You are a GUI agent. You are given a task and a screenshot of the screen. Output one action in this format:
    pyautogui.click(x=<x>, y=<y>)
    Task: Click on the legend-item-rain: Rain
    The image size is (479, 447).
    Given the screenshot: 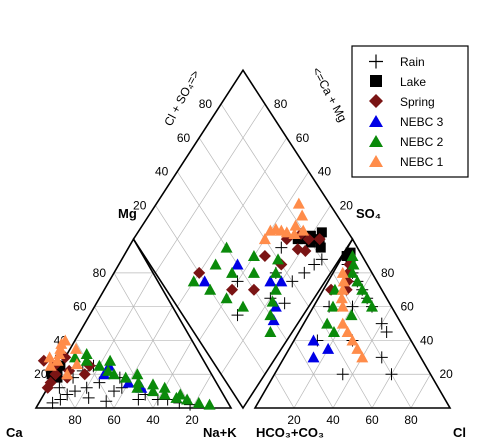 What is the action you would take?
    pyautogui.click(x=397, y=61)
    